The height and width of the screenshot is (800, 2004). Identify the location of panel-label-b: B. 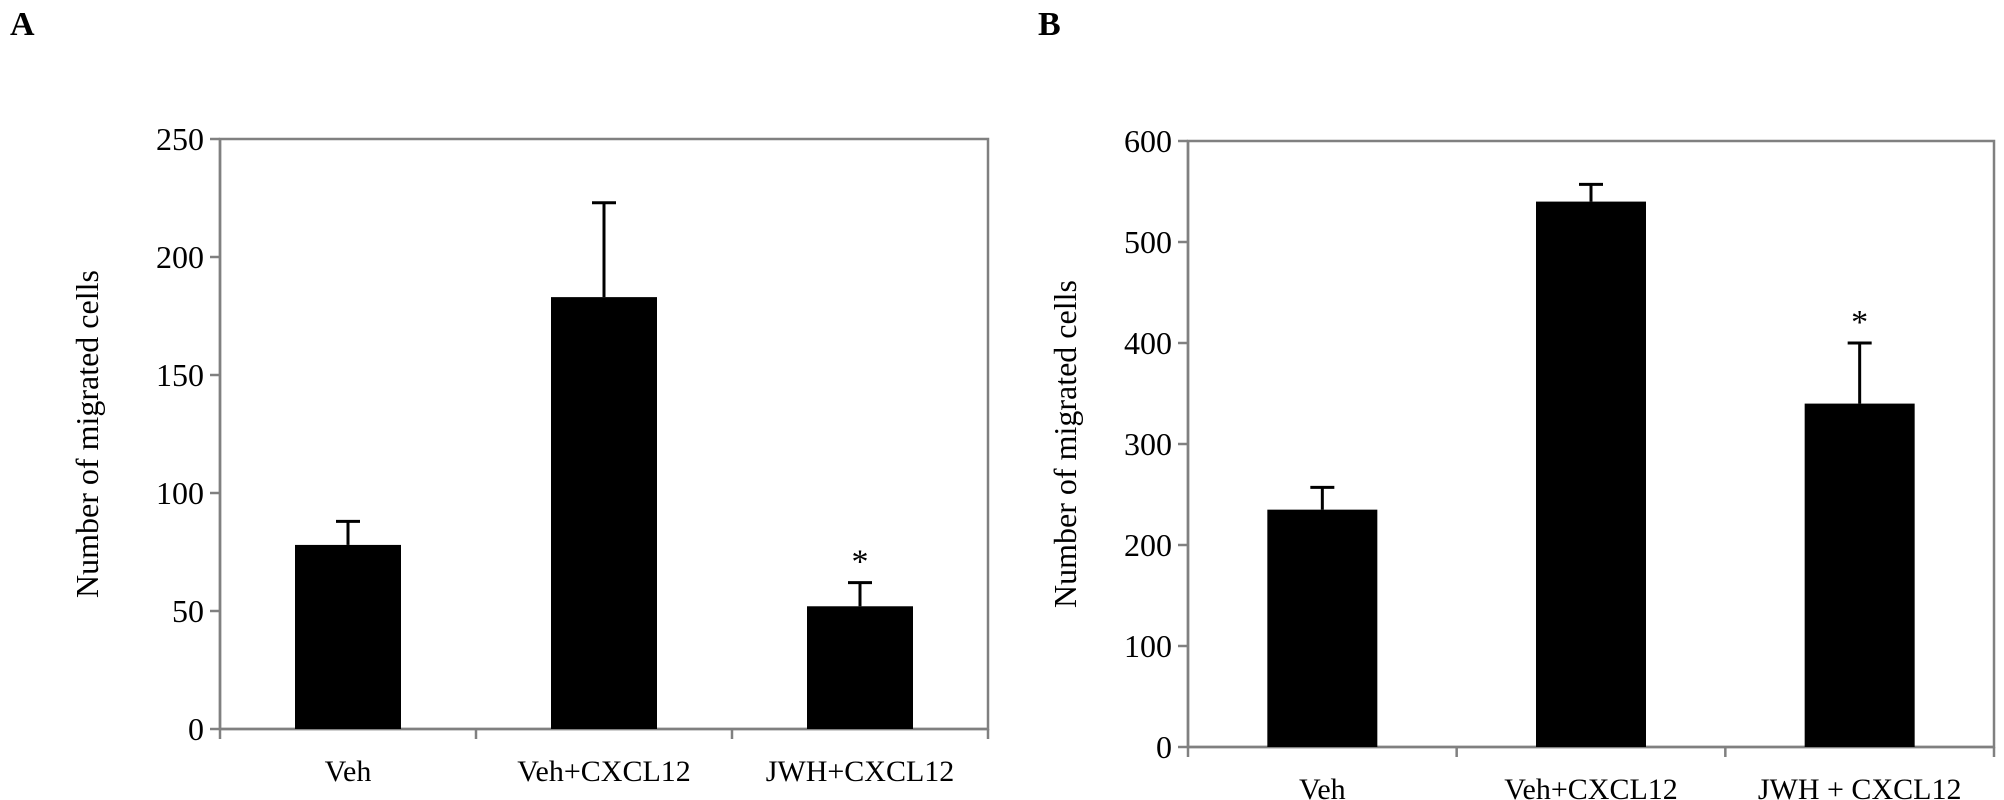
(1049, 24).